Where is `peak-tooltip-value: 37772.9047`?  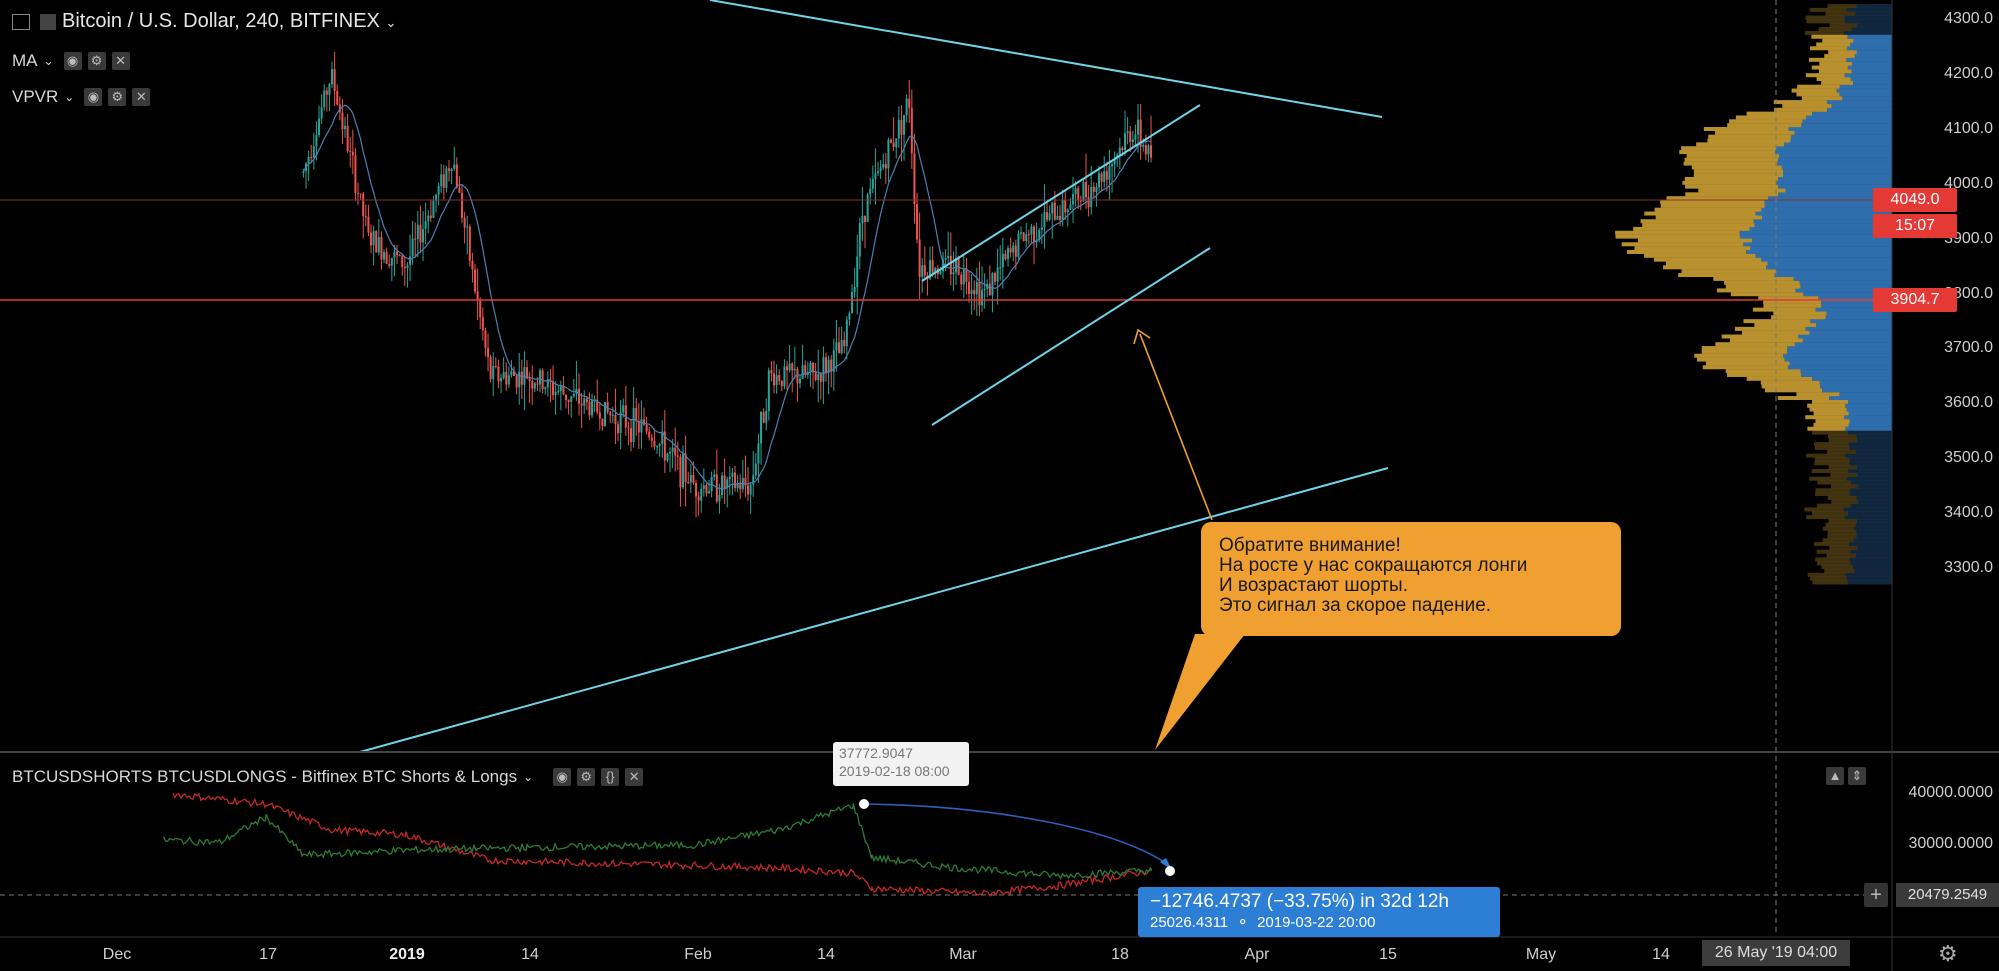
peak-tooltip-value: 37772.9047 is located at coordinates (876, 753).